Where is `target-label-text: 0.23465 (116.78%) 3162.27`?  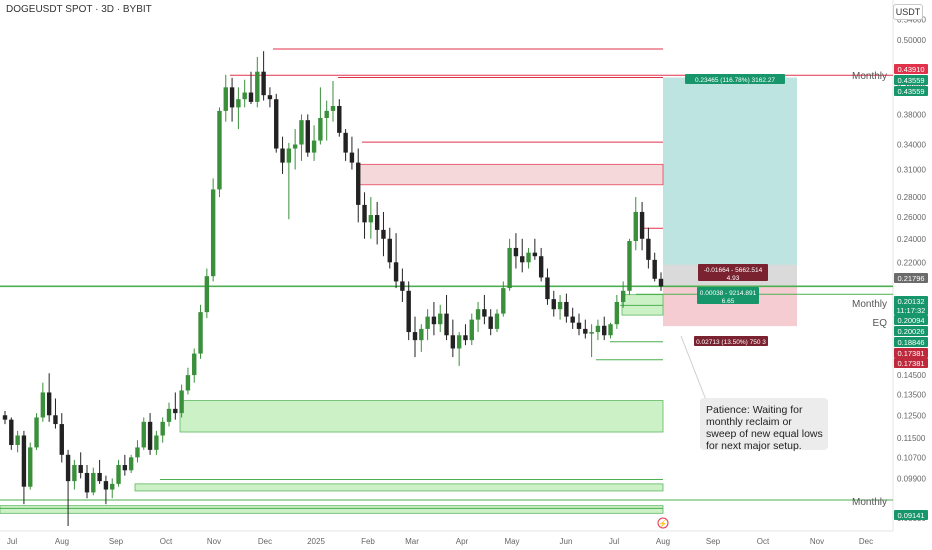 target-label-text: 0.23465 (116.78%) 3162.27 is located at coordinates (735, 80).